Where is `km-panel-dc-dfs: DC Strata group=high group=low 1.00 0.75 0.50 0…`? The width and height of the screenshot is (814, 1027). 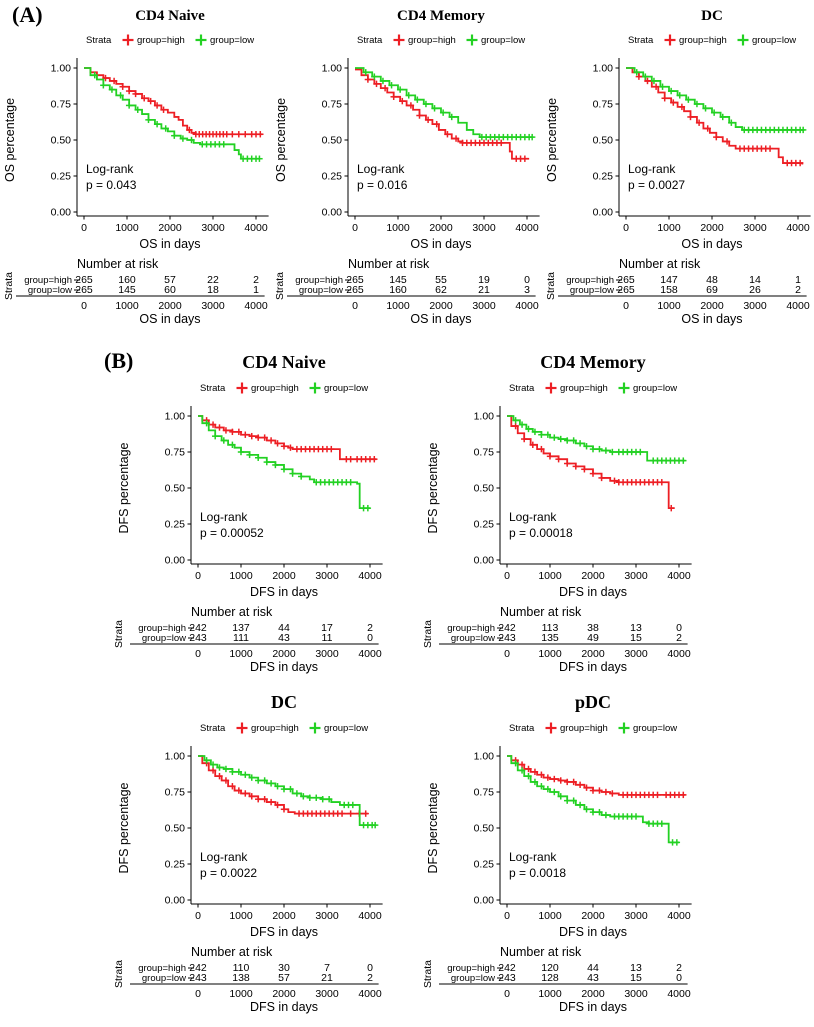
km-panel-dc-dfs: DC Strata group=high group=low 1.00 0.75 0.50 0… is located at coordinates (253, 858).